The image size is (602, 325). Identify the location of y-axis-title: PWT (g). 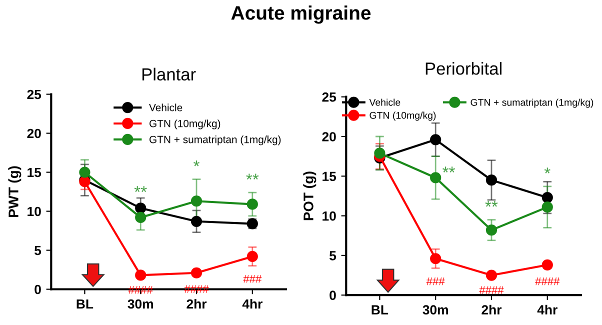
(15, 192).